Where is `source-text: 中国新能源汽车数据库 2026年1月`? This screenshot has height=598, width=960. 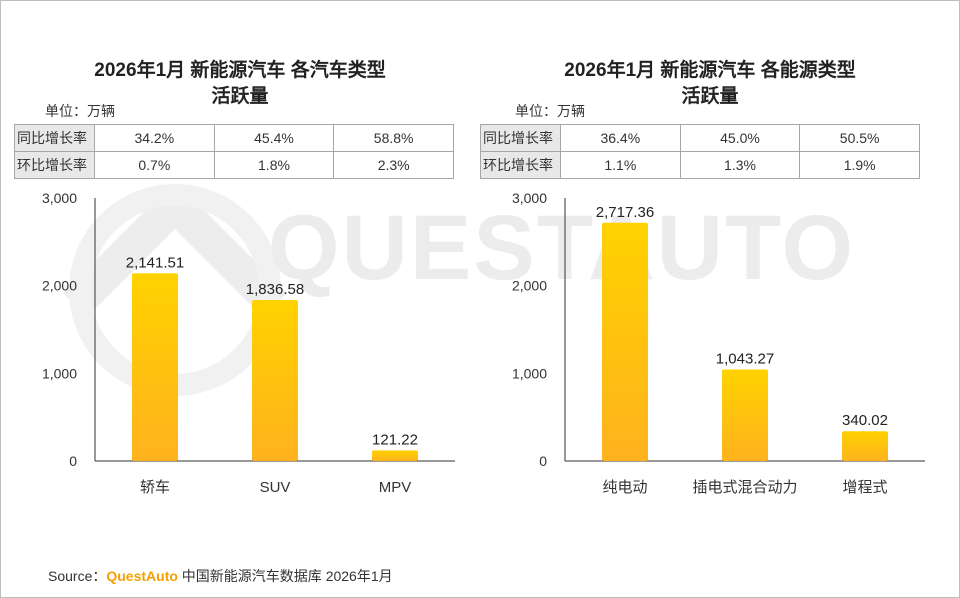
source-text: 中国新能源汽车数据库 2026年1月 is located at coordinates (285, 576).